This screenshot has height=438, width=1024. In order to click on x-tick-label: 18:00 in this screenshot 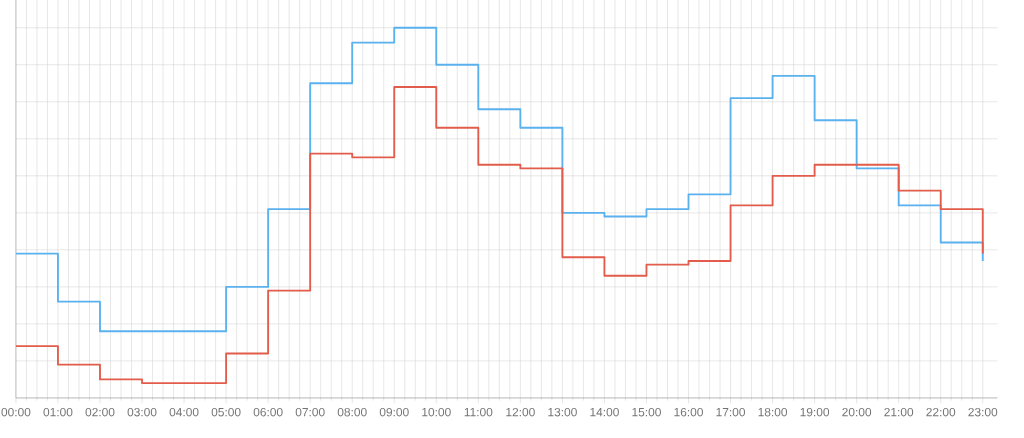, I will do `click(773, 412)`.